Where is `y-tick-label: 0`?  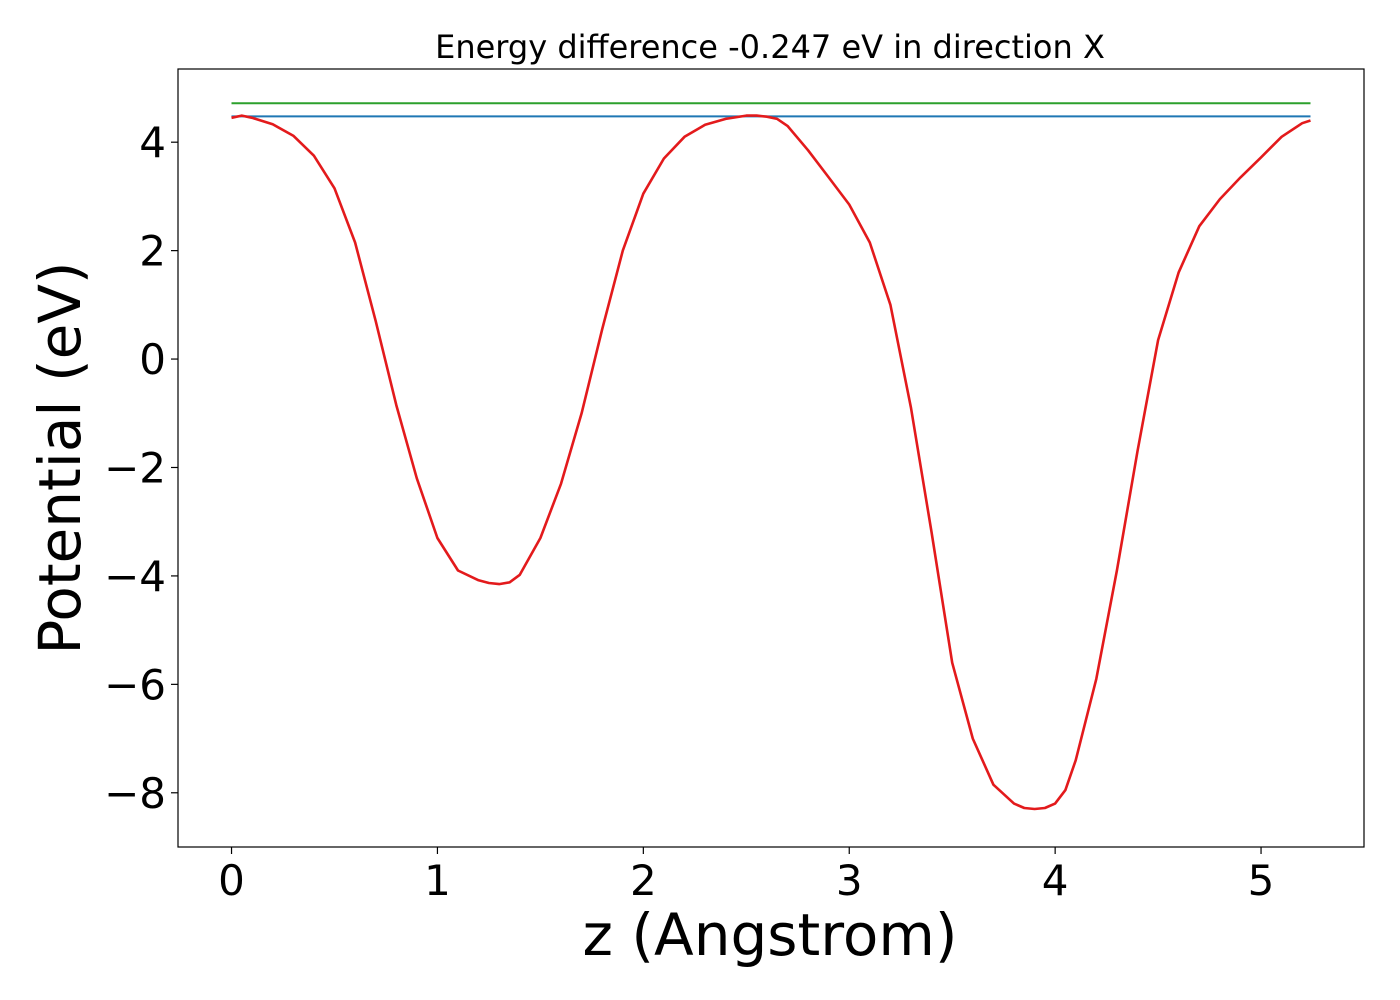
y-tick-label: 0 is located at coordinates (152, 359).